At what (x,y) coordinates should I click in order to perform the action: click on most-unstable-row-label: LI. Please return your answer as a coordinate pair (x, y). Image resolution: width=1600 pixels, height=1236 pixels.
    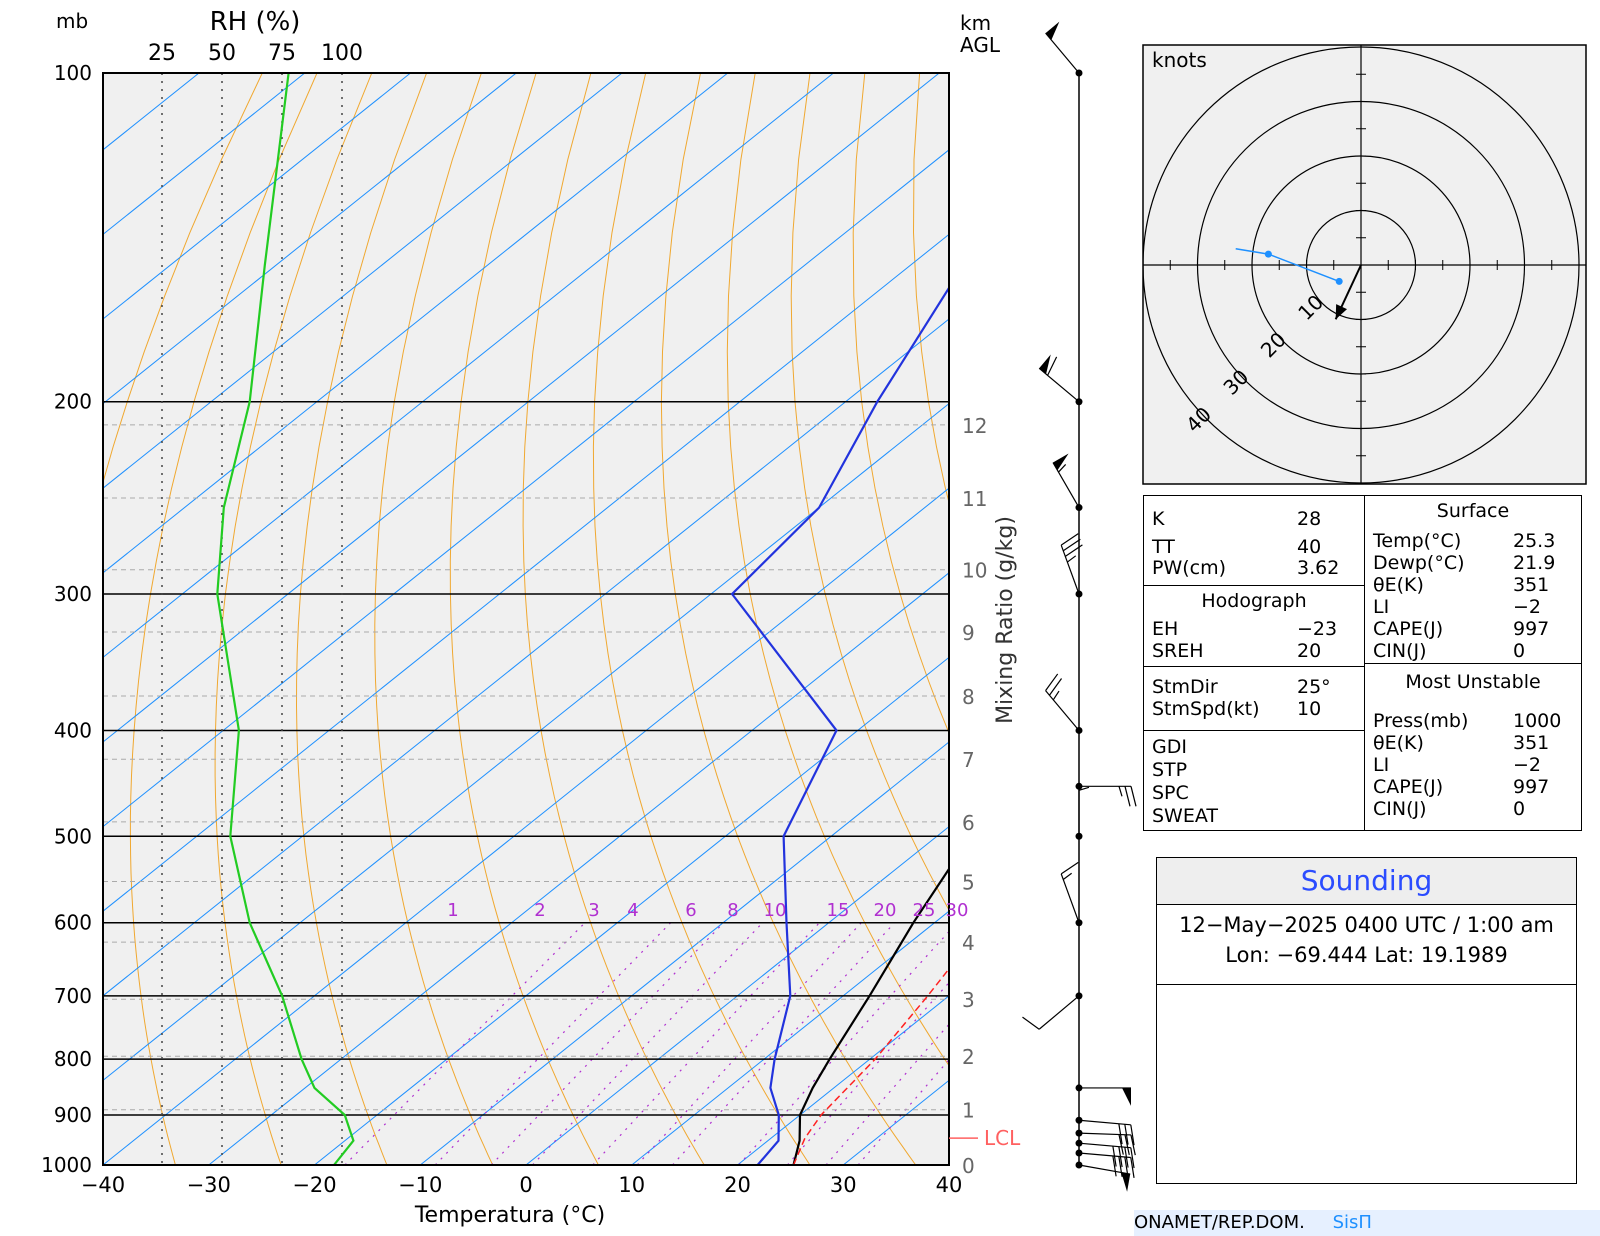
    Looking at the image, I should click on (1381, 765).